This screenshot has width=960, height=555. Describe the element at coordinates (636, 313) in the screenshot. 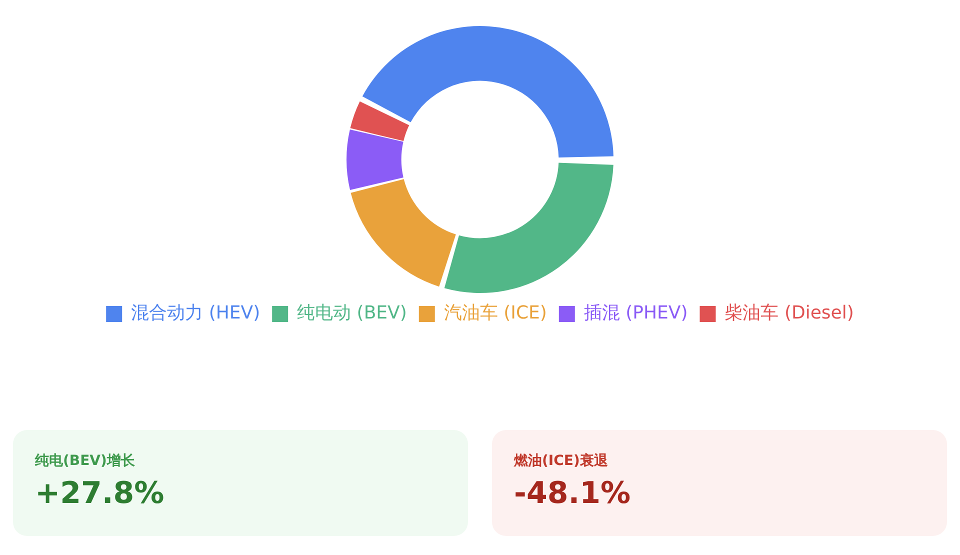

I see `legend-label: 插混 (PHEV)` at that location.